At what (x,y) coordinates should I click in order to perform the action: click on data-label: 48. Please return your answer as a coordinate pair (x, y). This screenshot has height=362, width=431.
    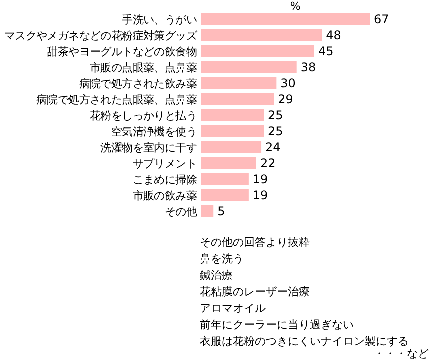
    Looking at the image, I should click on (334, 35).